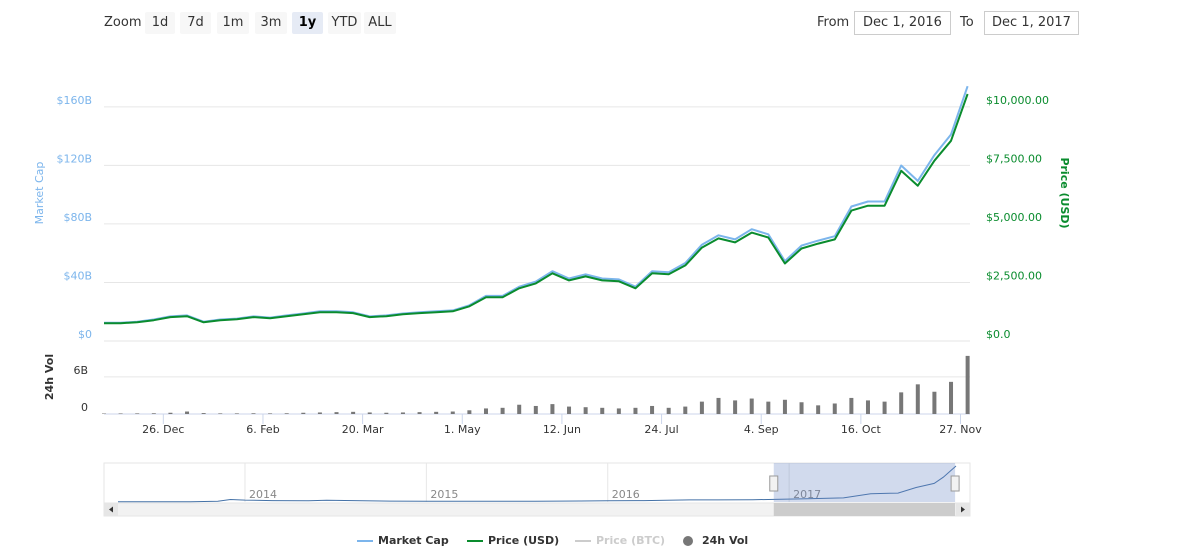 This screenshot has height=556, width=1181. Describe the element at coordinates (1014, 158) in the screenshot. I see `y2-tick-label: $7,500.00` at that location.